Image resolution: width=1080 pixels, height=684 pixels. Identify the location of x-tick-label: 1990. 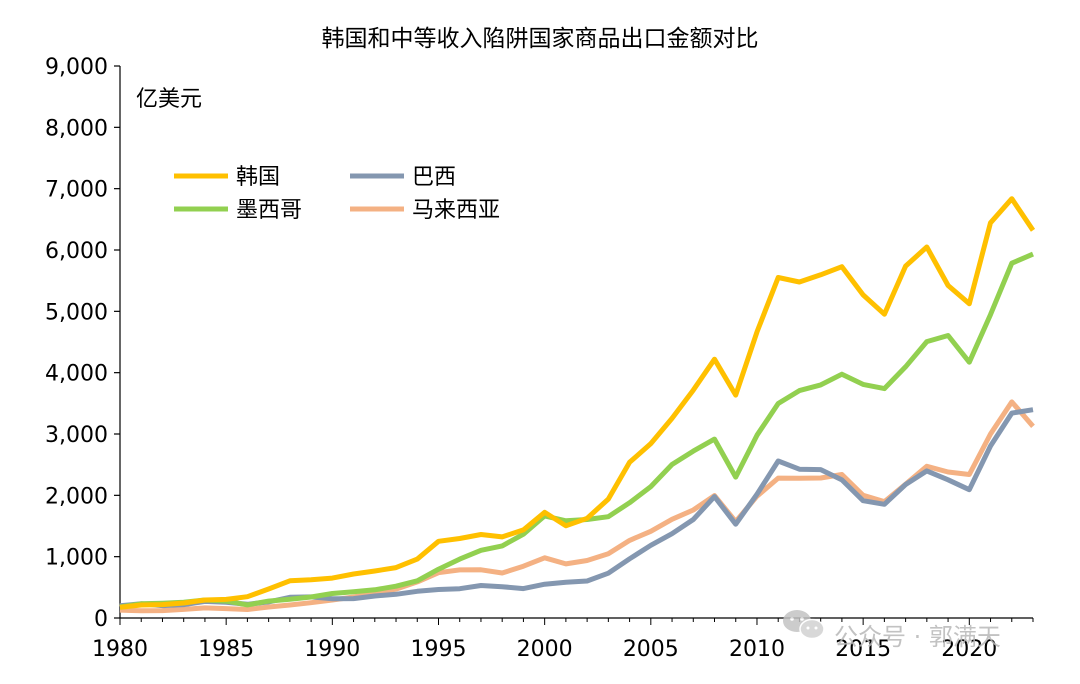
(332, 649).